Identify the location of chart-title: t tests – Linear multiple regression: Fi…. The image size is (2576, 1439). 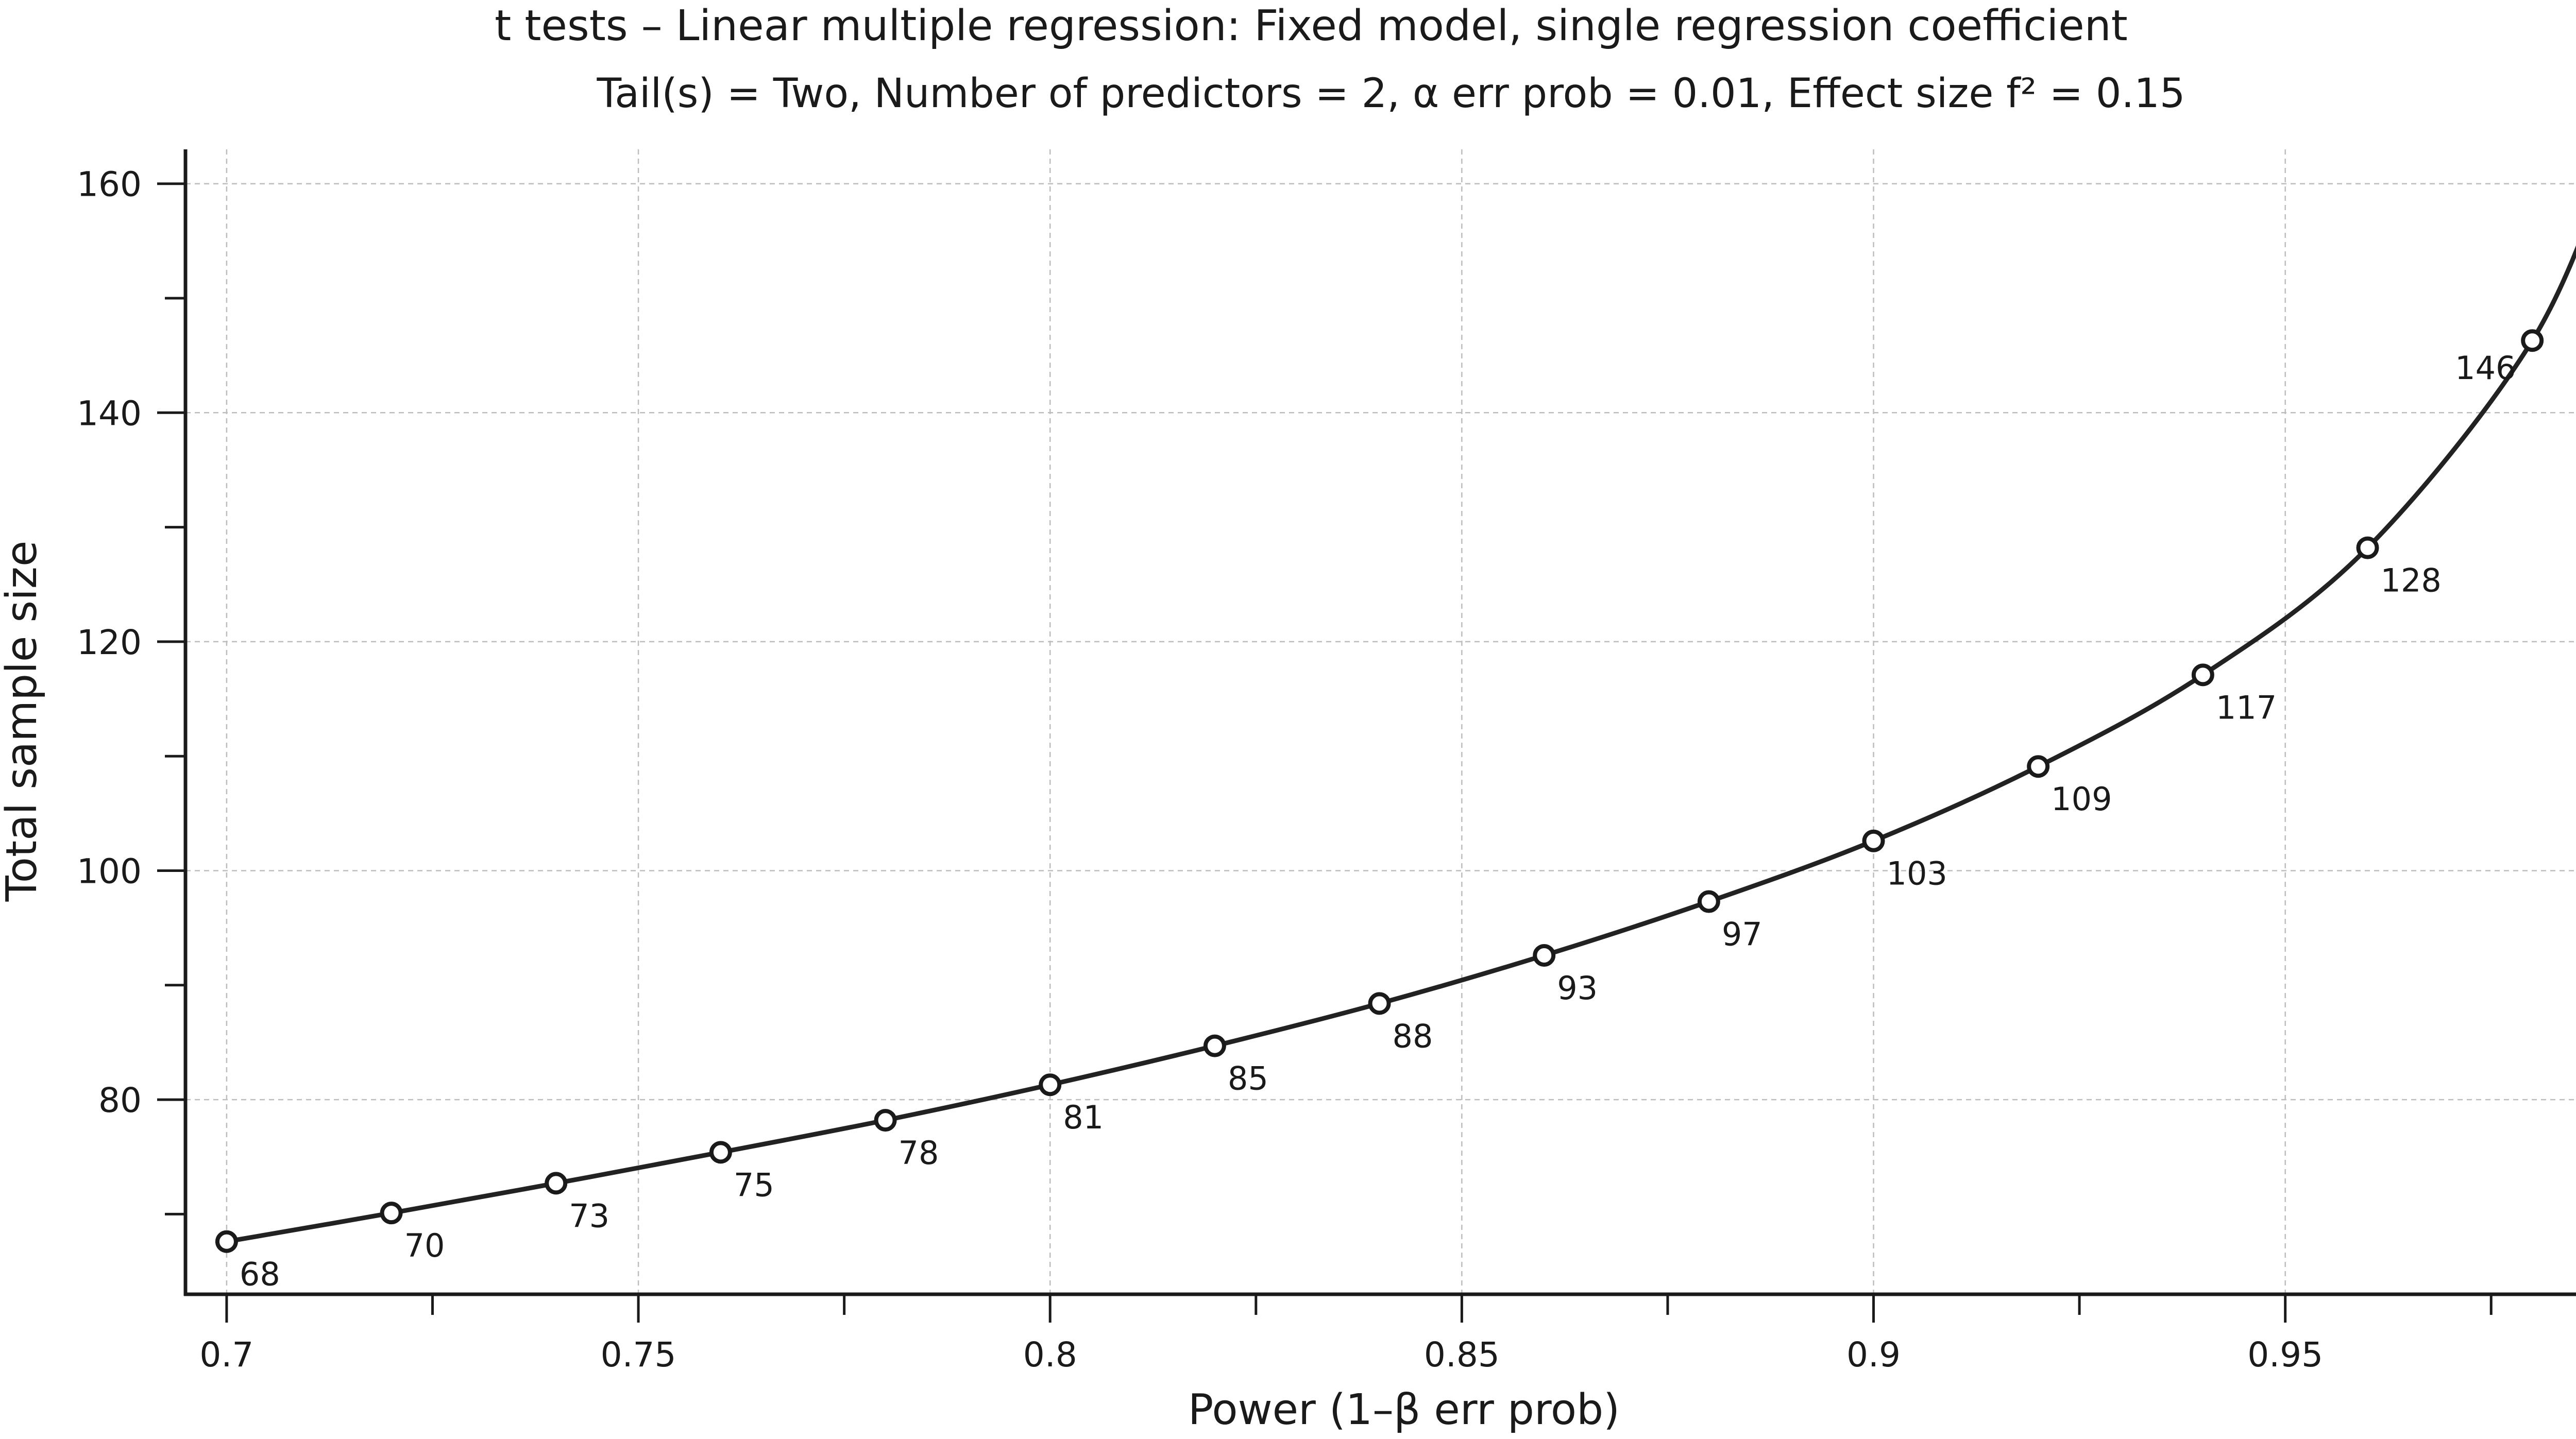
(1311, 26).